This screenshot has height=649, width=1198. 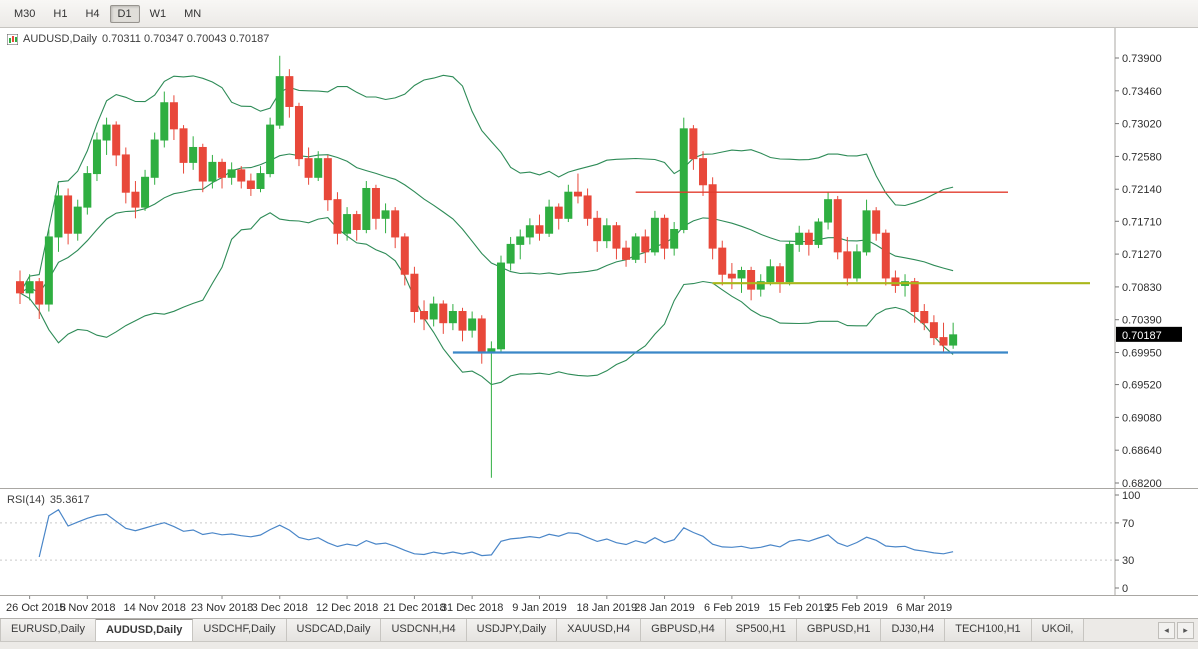 What do you see at coordinates (144, 630) in the screenshot?
I see `tab-audusd-daily: AUDUSD,Daily` at bounding box center [144, 630].